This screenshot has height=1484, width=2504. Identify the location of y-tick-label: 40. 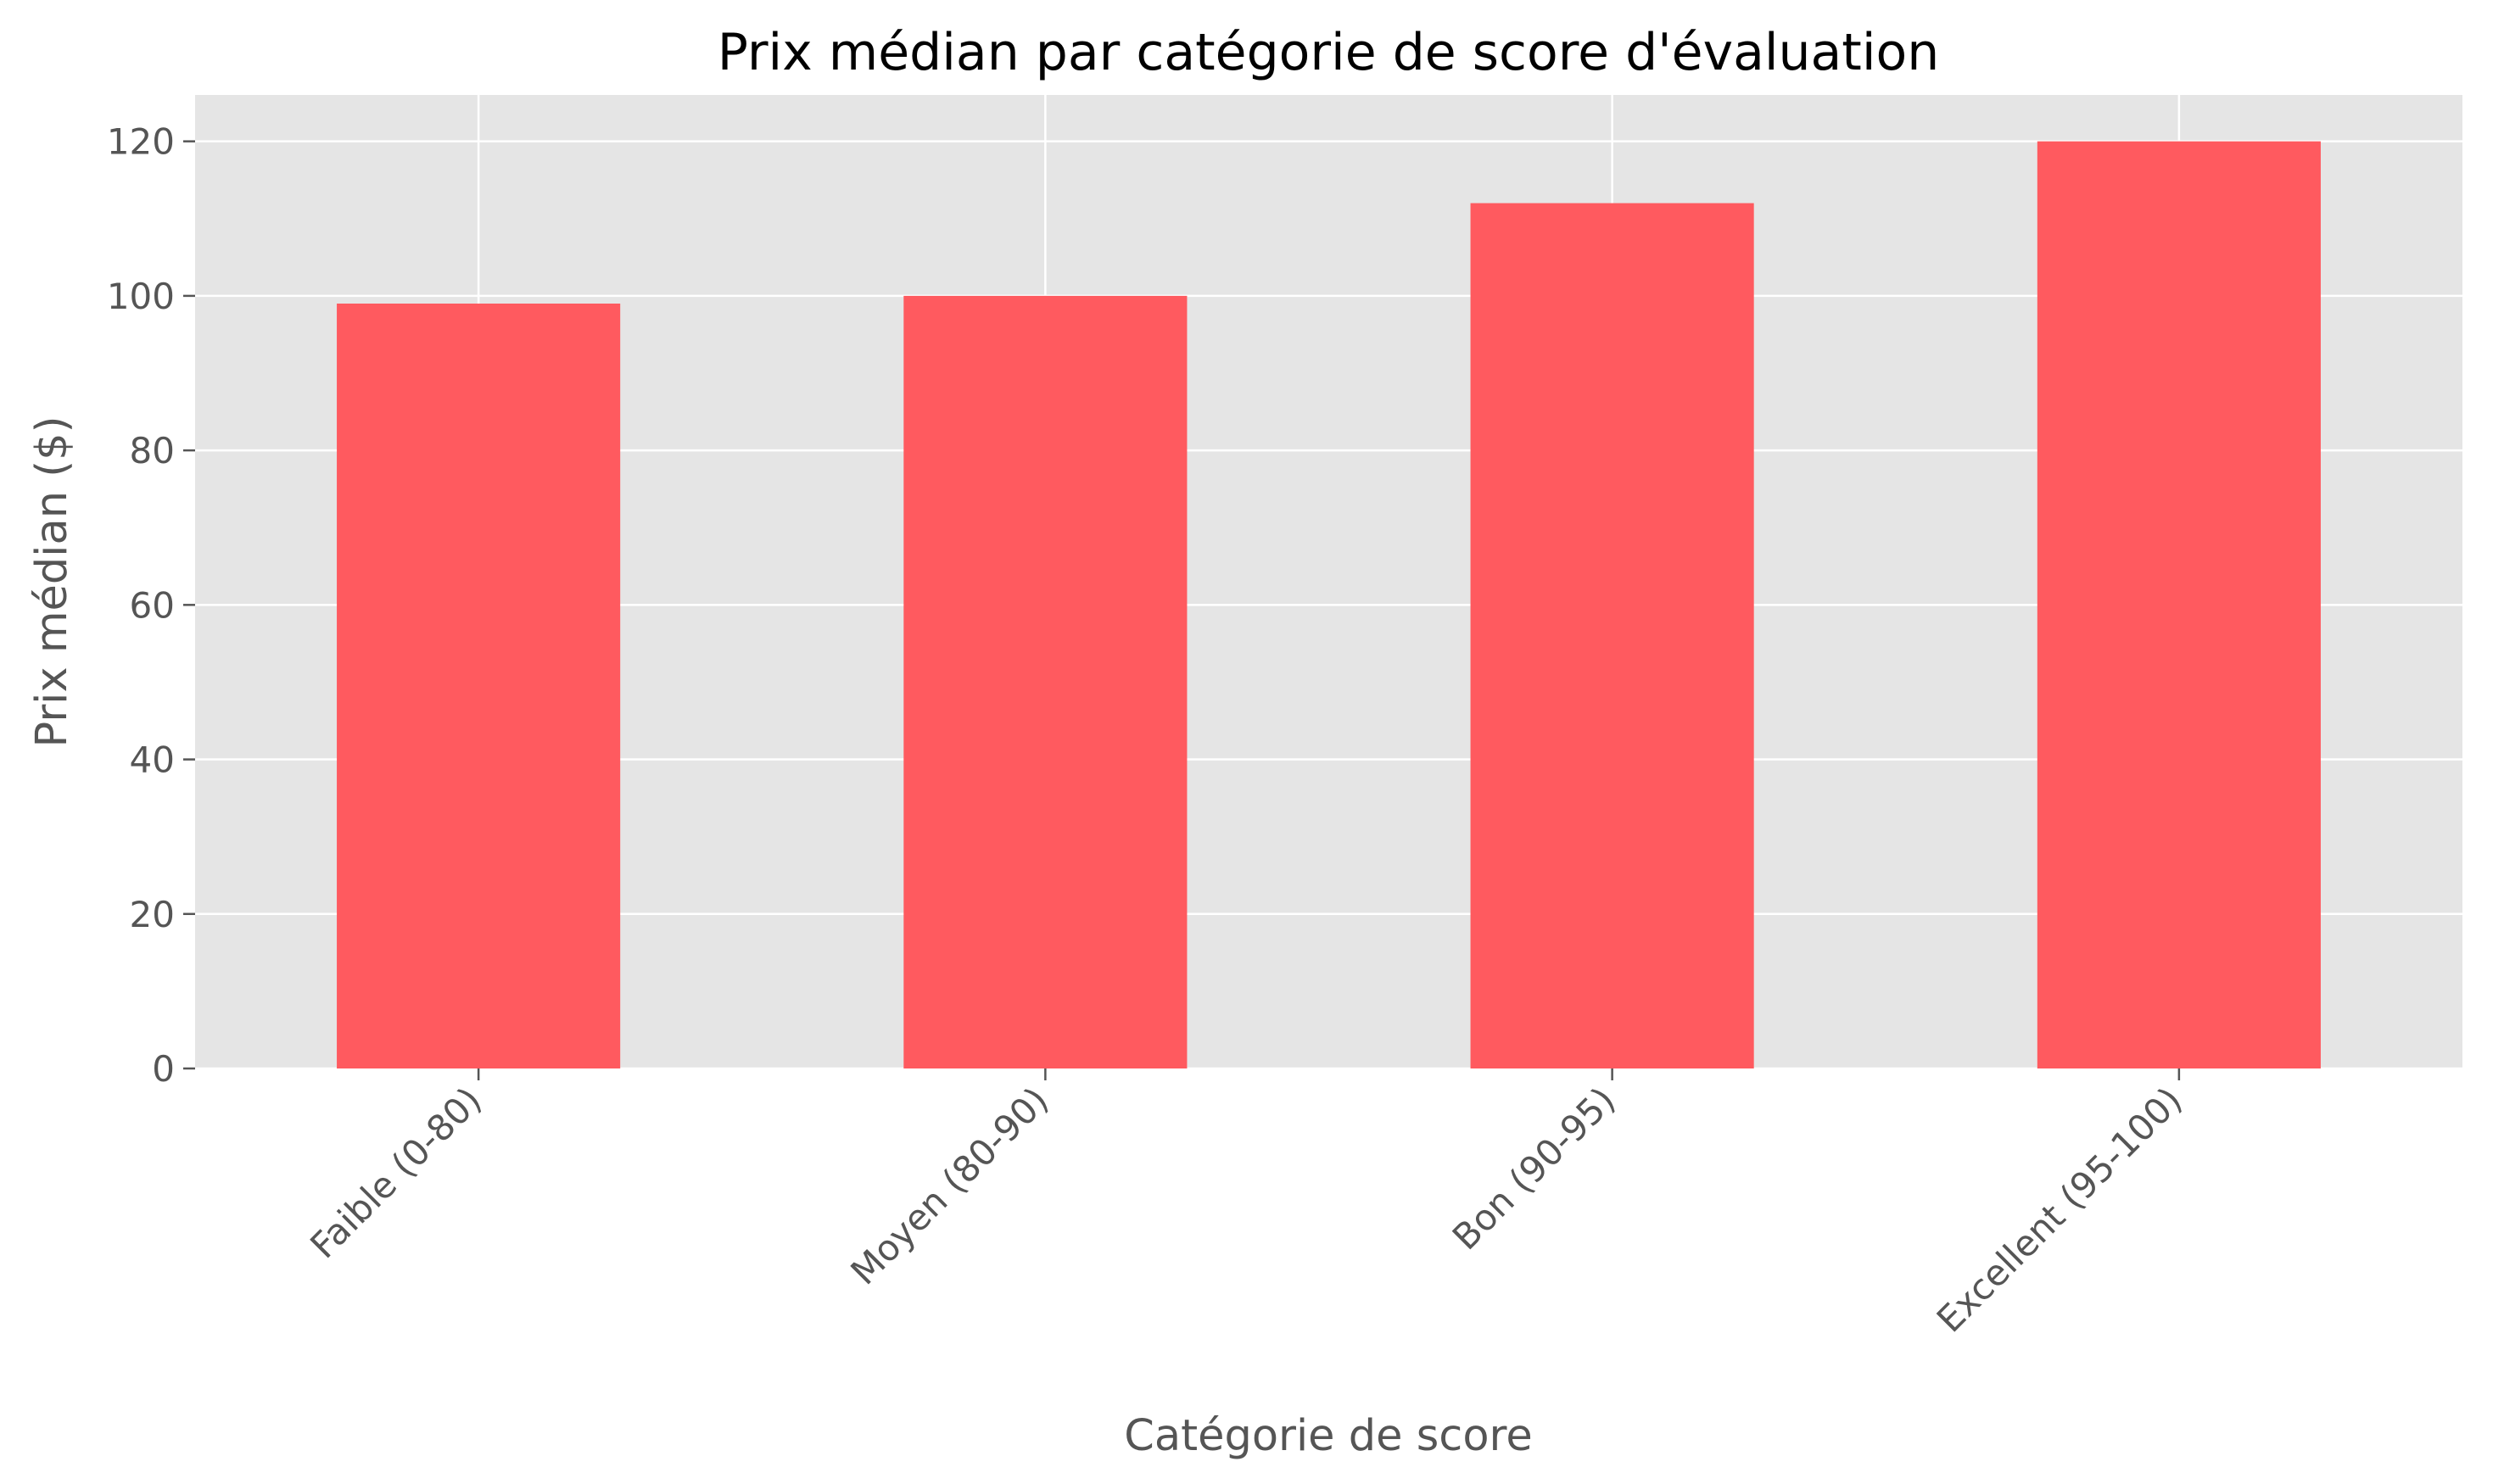
(153, 760).